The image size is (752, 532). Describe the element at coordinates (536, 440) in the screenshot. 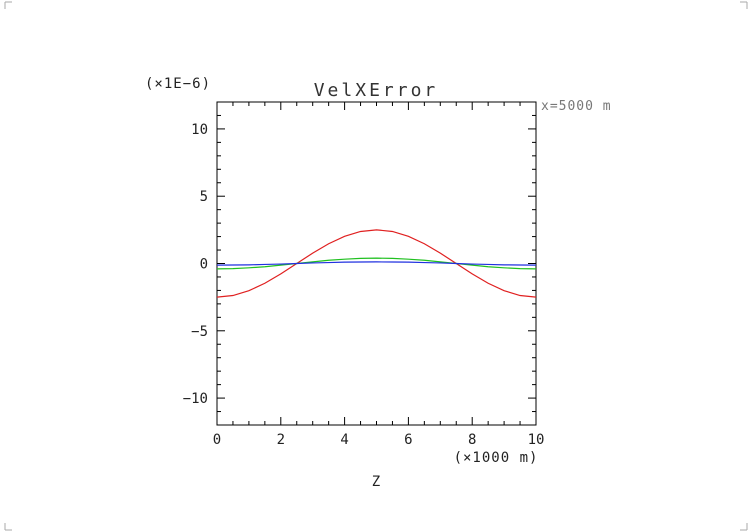

I see `x-tick-label: 10` at that location.